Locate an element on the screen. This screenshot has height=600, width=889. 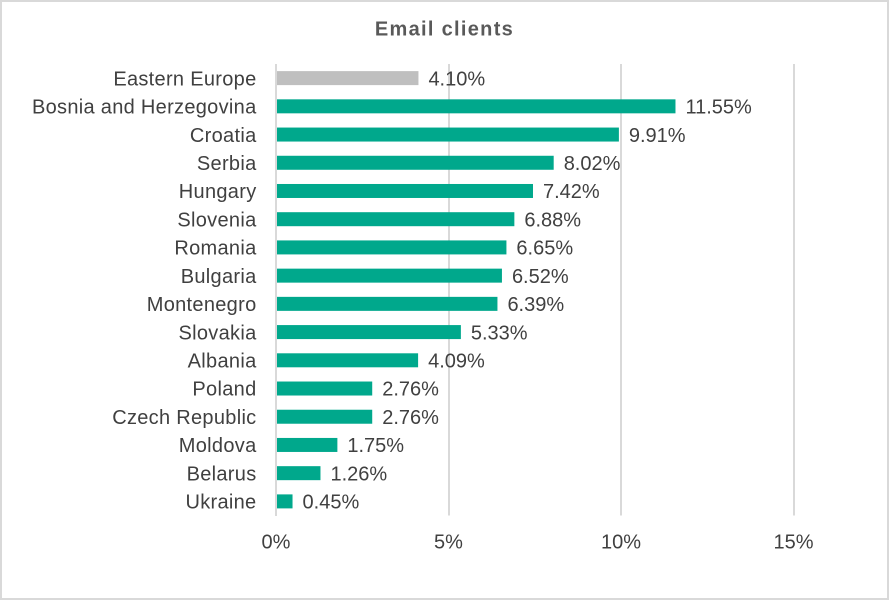
svg-text: 9.91% is located at coordinates (657, 136).